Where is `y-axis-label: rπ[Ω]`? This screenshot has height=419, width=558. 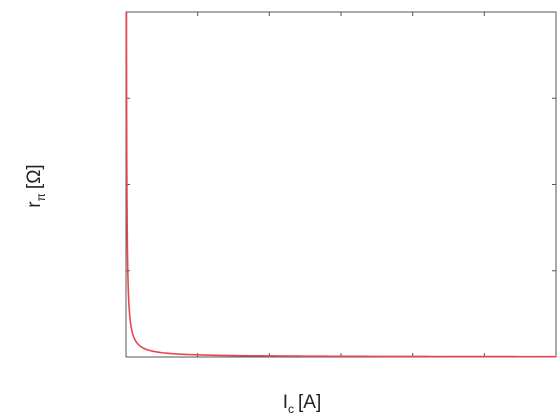 y-axis-label: rπ[Ω] is located at coordinates (36, 185).